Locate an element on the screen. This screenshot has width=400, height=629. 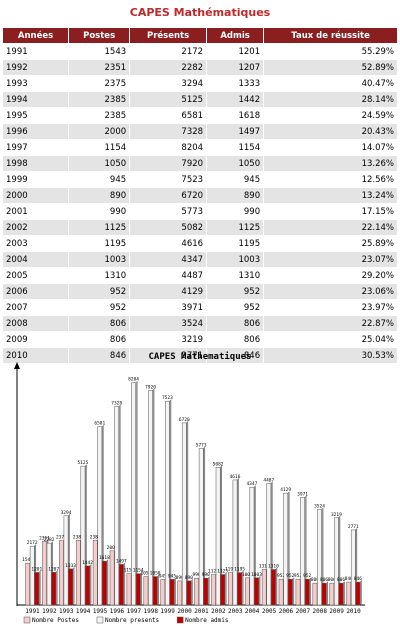
table-cell: 2771 is located at coordinates (168, 355).